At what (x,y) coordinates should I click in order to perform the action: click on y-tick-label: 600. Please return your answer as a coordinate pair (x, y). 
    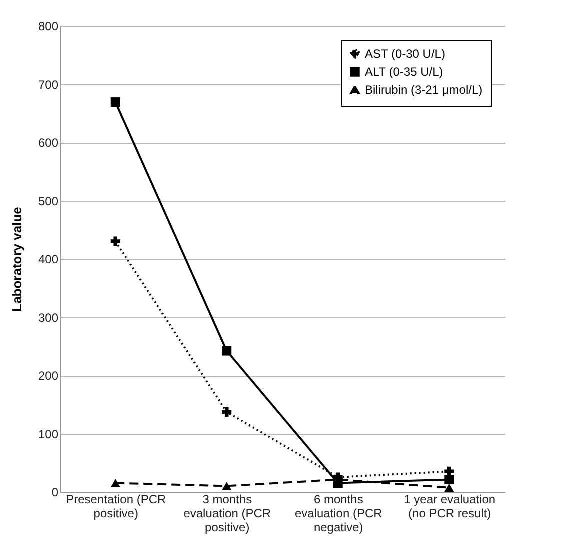
    Looking at the image, I should click on (48, 143).